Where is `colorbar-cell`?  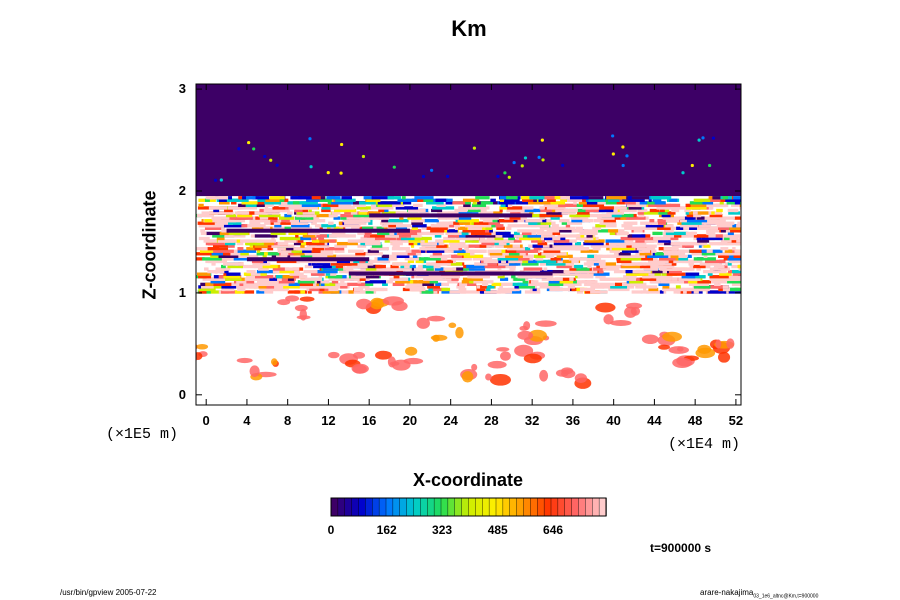 colorbar-cell is located at coordinates (499, 507).